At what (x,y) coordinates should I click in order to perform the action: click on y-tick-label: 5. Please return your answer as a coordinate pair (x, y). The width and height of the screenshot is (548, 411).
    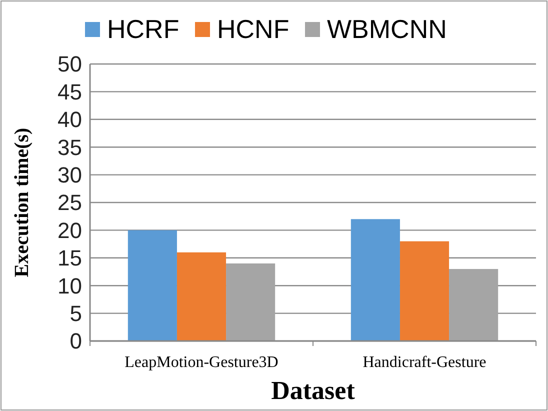
    Looking at the image, I should click on (76, 313).